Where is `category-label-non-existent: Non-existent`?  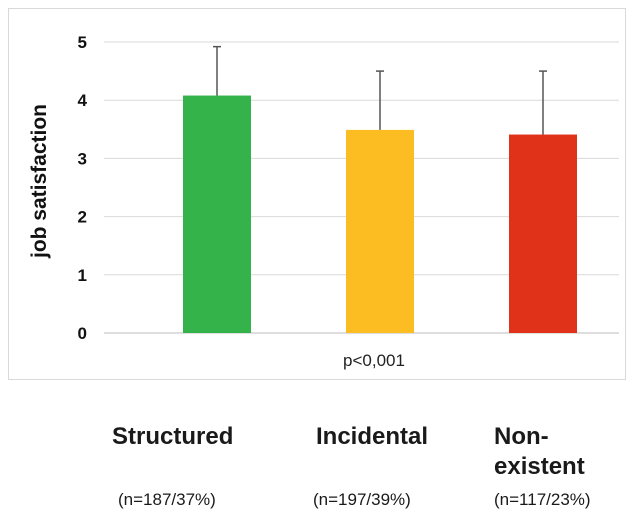 category-label-non-existent: Non-existent is located at coordinates (539, 452).